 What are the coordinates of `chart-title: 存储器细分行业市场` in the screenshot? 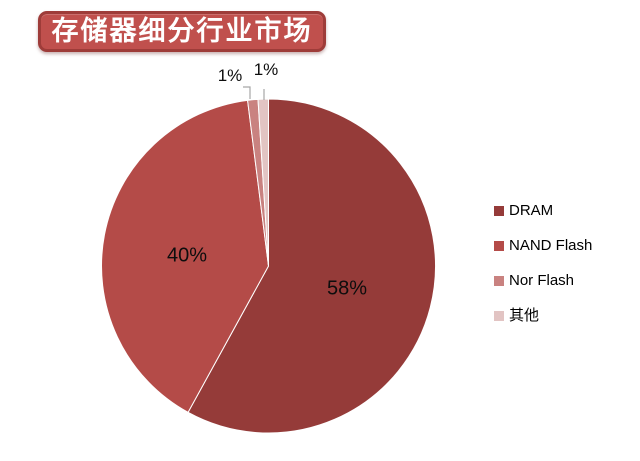 It's located at (182, 31).